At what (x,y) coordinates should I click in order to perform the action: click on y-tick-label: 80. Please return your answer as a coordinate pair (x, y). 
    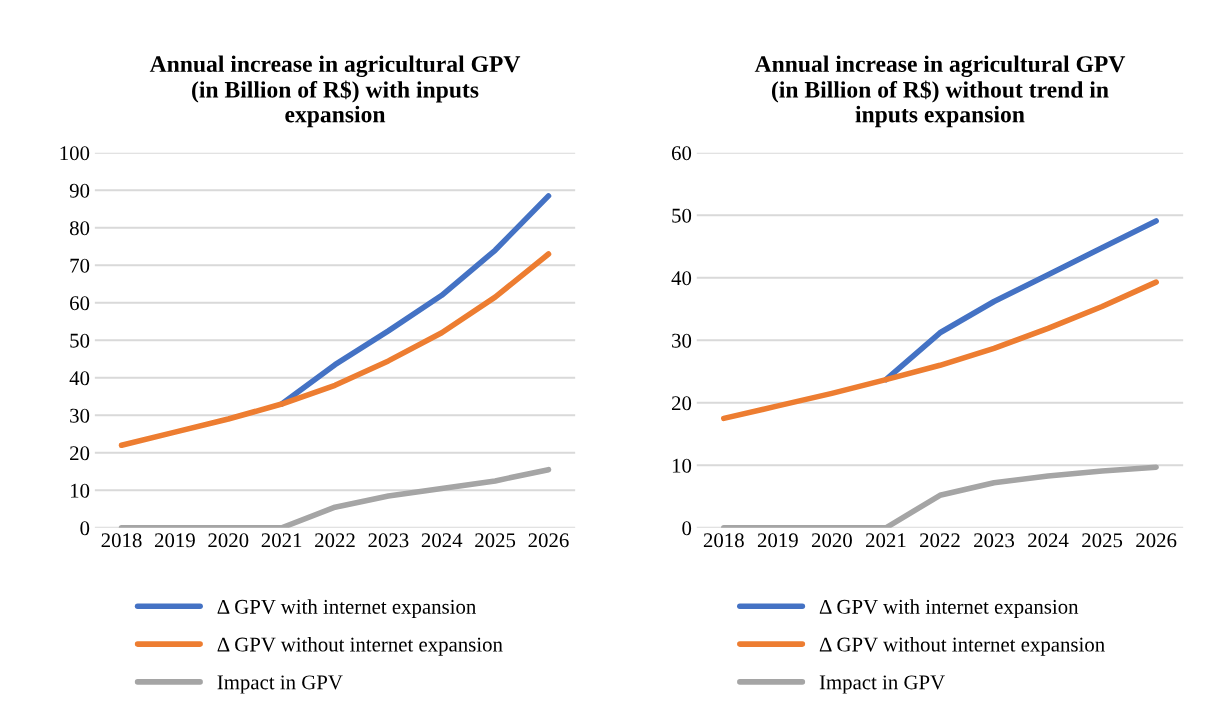
    Looking at the image, I should click on (79, 228).